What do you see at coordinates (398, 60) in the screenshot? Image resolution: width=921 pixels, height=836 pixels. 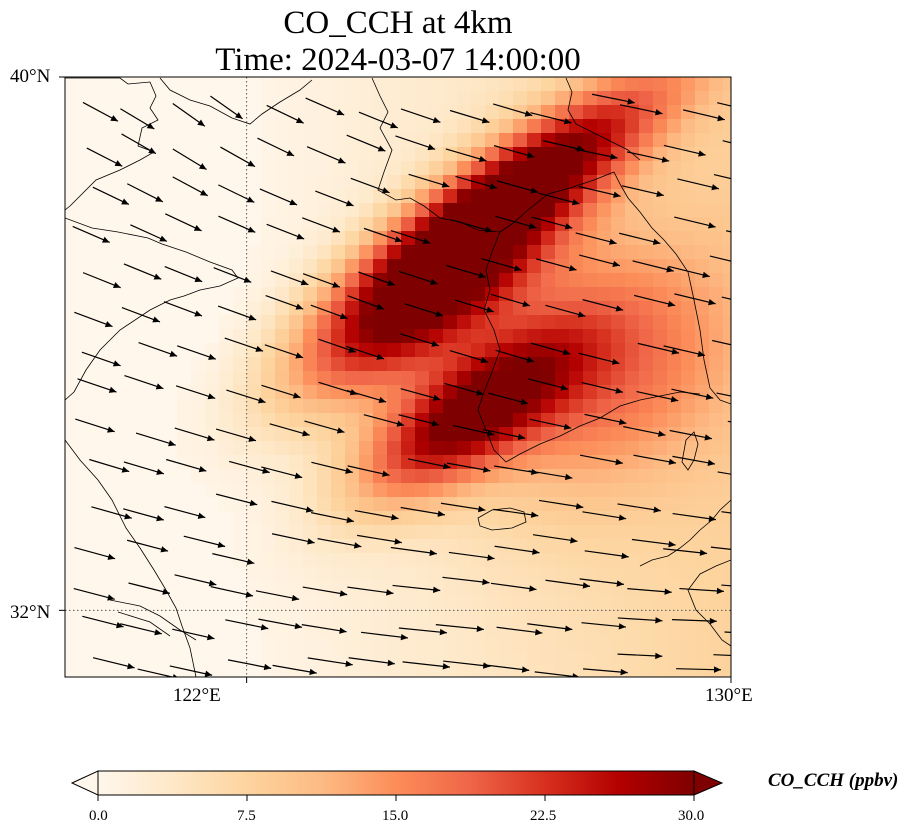 I see `map-time: Time: 2024-03-07 14:00:00` at bounding box center [398, 60].